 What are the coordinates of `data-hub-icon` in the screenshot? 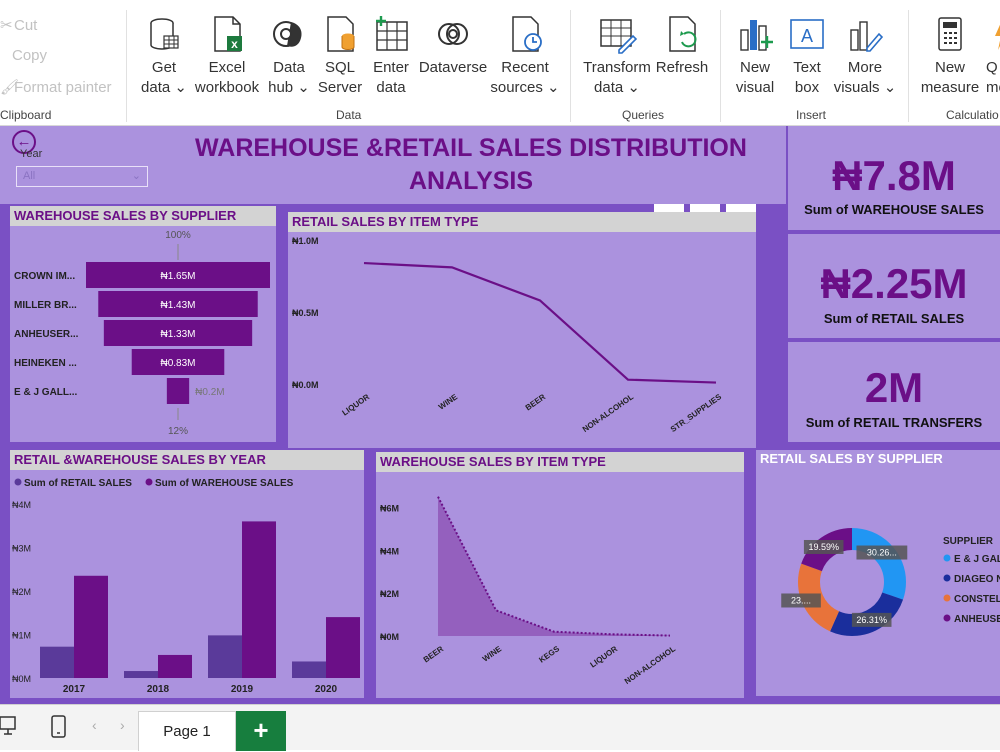 It's located at (287, 34).